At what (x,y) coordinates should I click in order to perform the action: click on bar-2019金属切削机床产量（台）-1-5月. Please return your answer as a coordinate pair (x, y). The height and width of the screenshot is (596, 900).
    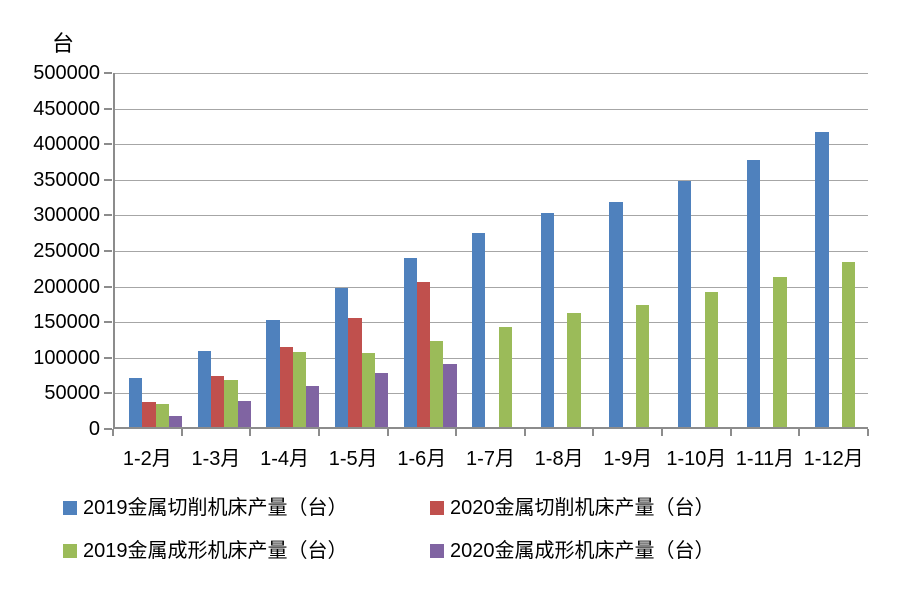
    Looking at the image, I should click on (341, 357).